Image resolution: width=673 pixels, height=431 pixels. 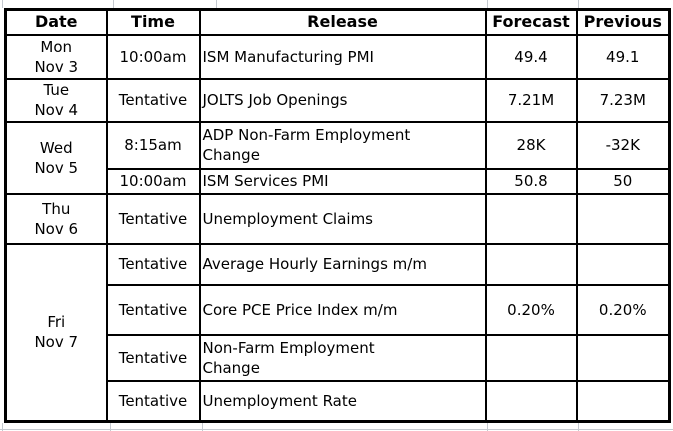 What do you see at coordinates (56, 322) in the screenshot?
I see `day-label: Fri` at bounding box center [56, 322].